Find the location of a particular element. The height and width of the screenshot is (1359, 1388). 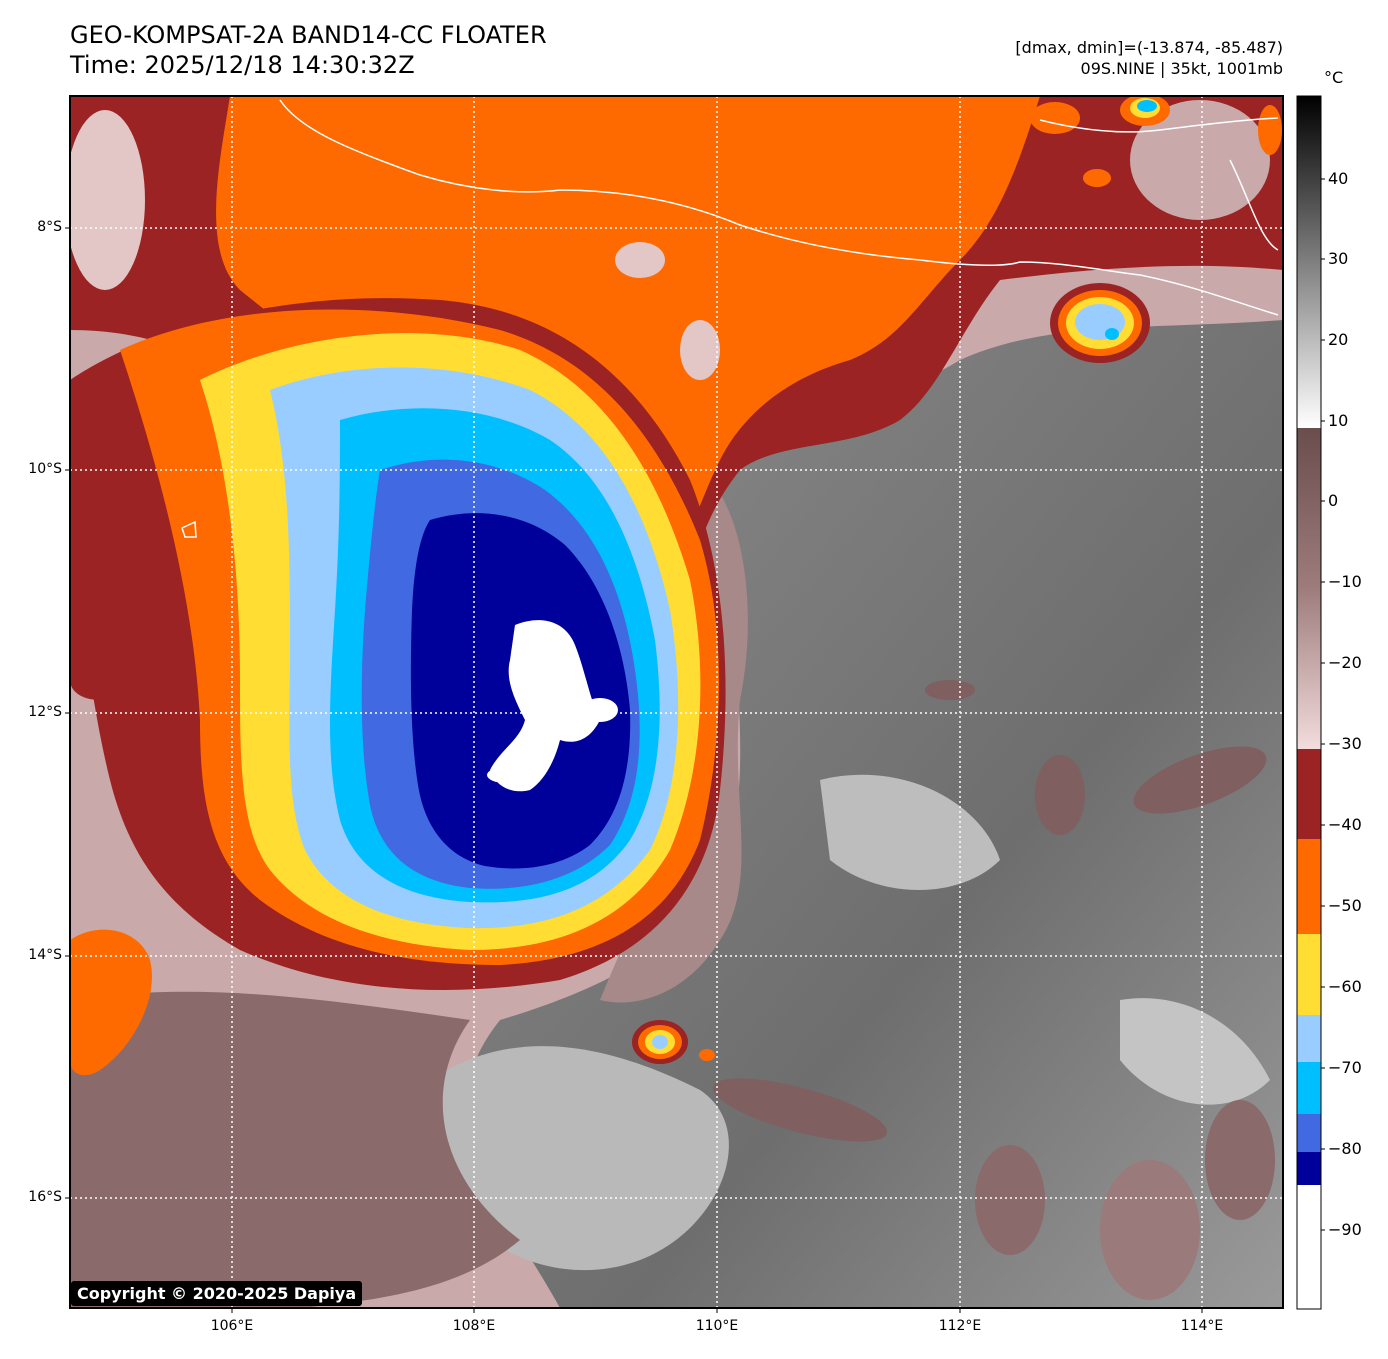

colorbar is located at coordinates (1310, 702).